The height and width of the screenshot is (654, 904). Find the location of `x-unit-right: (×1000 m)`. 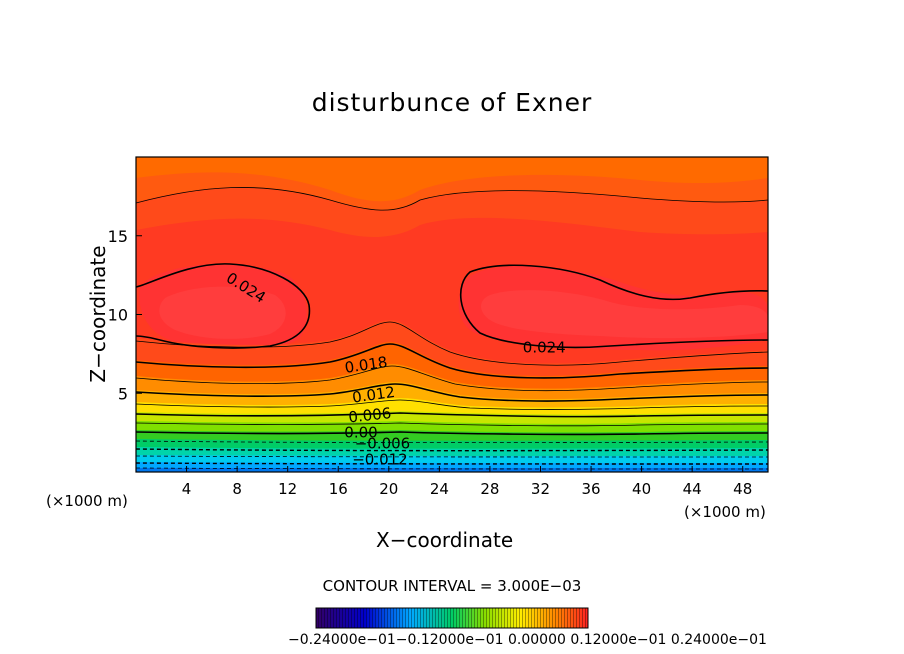

x-unit-right: (×1000 m) is located at coordinates (725, 512).